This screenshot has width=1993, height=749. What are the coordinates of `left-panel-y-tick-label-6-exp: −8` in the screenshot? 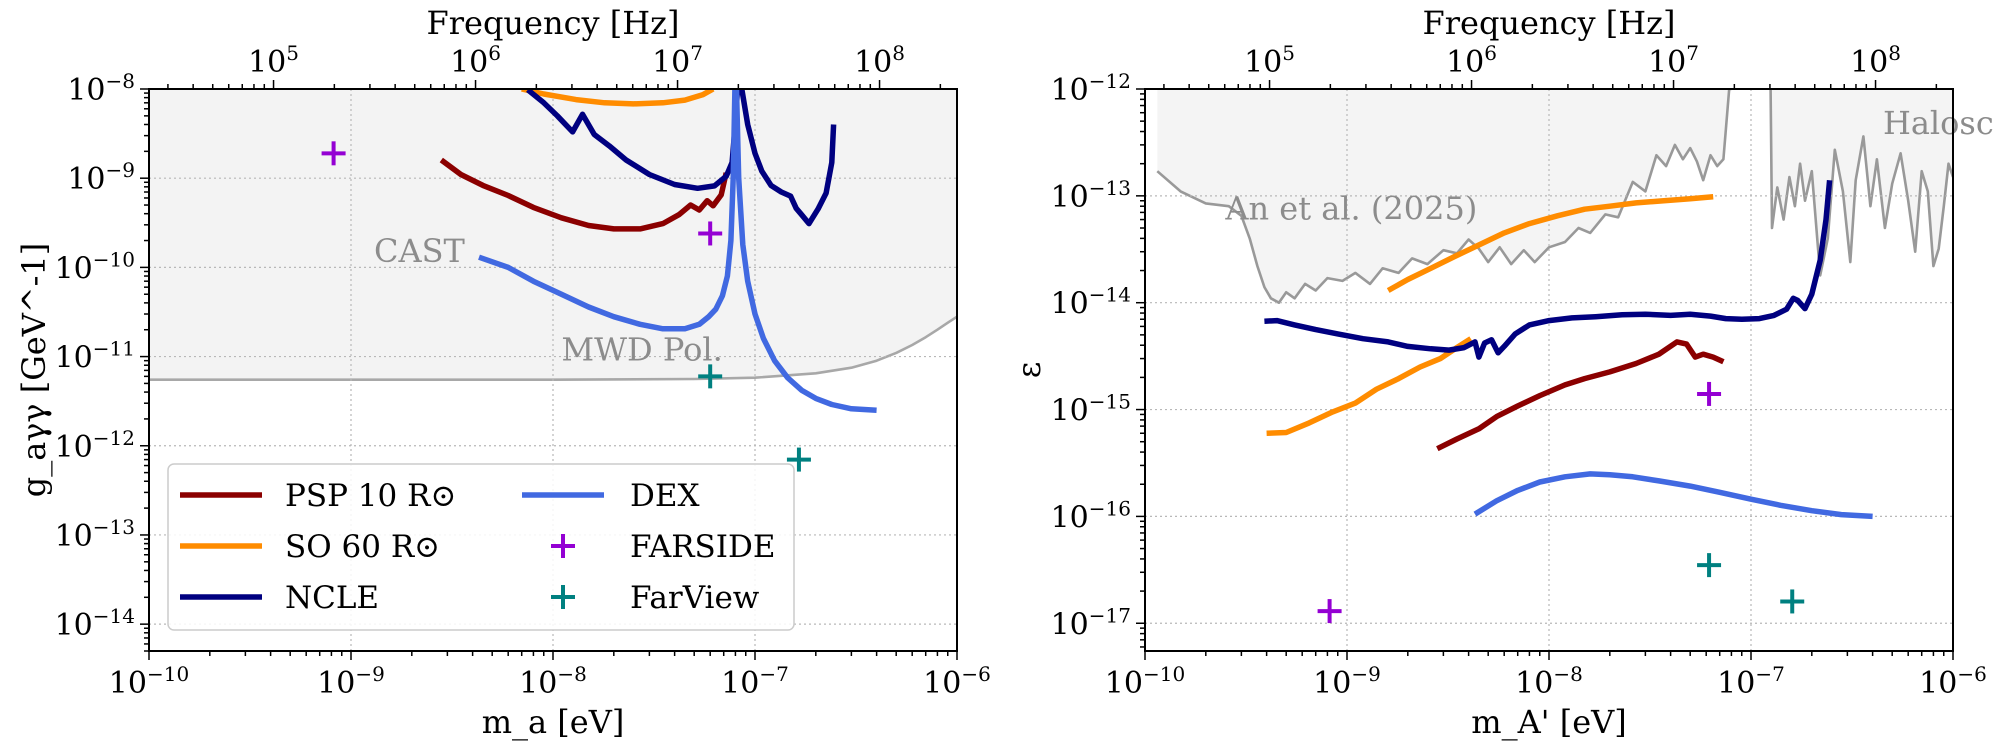 It's located at (120, 81).